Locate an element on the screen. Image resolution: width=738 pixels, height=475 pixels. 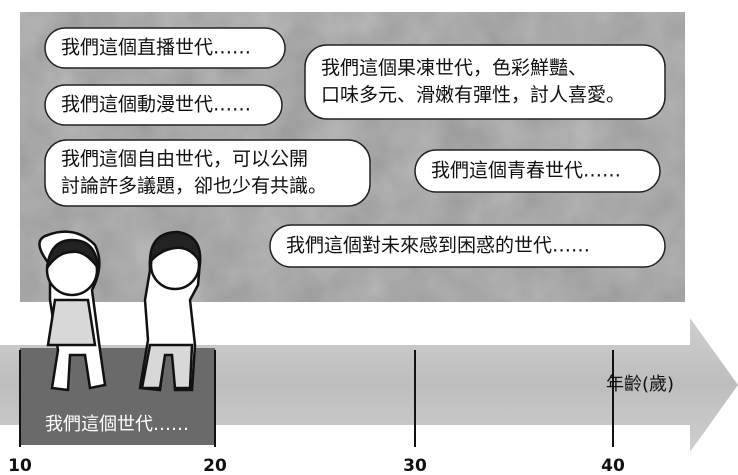
tick-label: 40 is located at coordinates (613, 465).